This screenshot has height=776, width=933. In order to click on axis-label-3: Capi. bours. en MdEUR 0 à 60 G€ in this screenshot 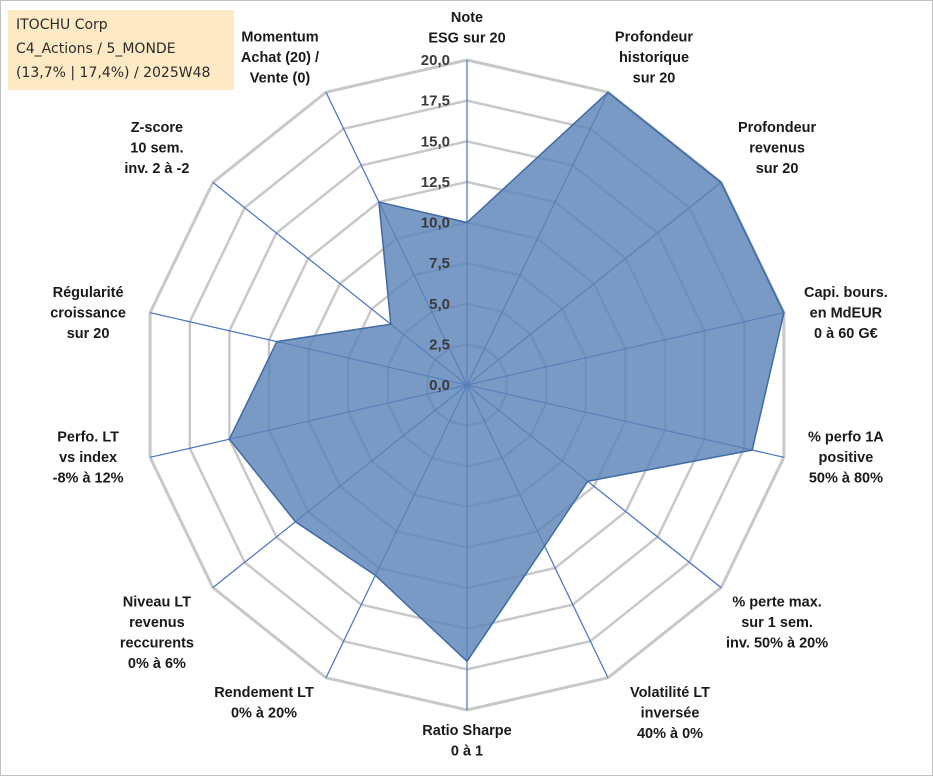, I will do `click(846, 313)`.